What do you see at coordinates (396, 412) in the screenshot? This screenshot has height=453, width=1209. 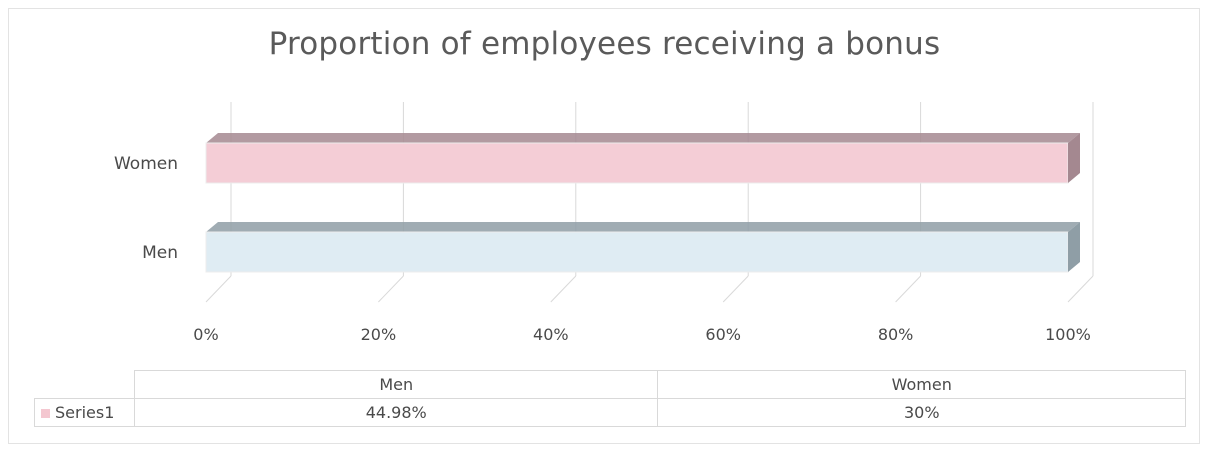 I see `data-table-cell-men: 44.98%` at bounding box center [396, 412].